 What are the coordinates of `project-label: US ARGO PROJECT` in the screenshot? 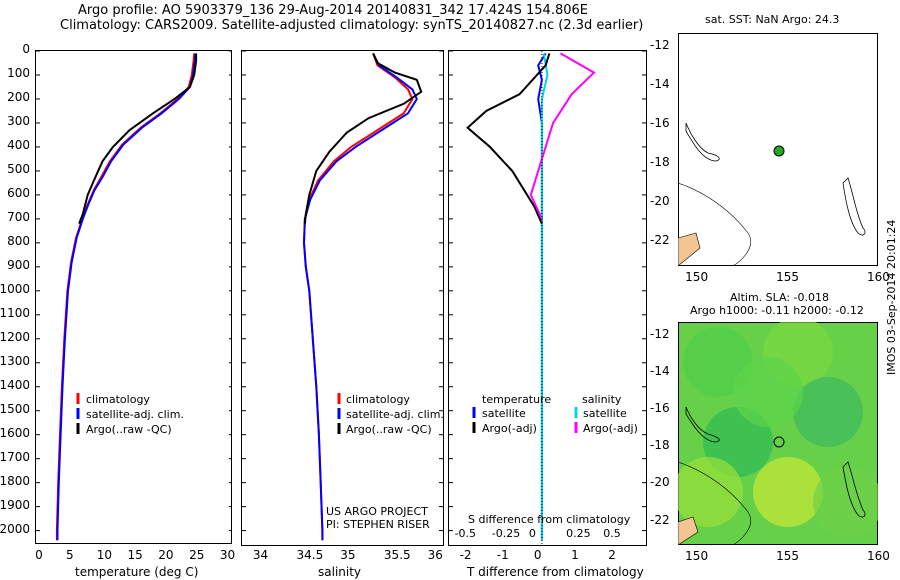 It's located at (377, 511).